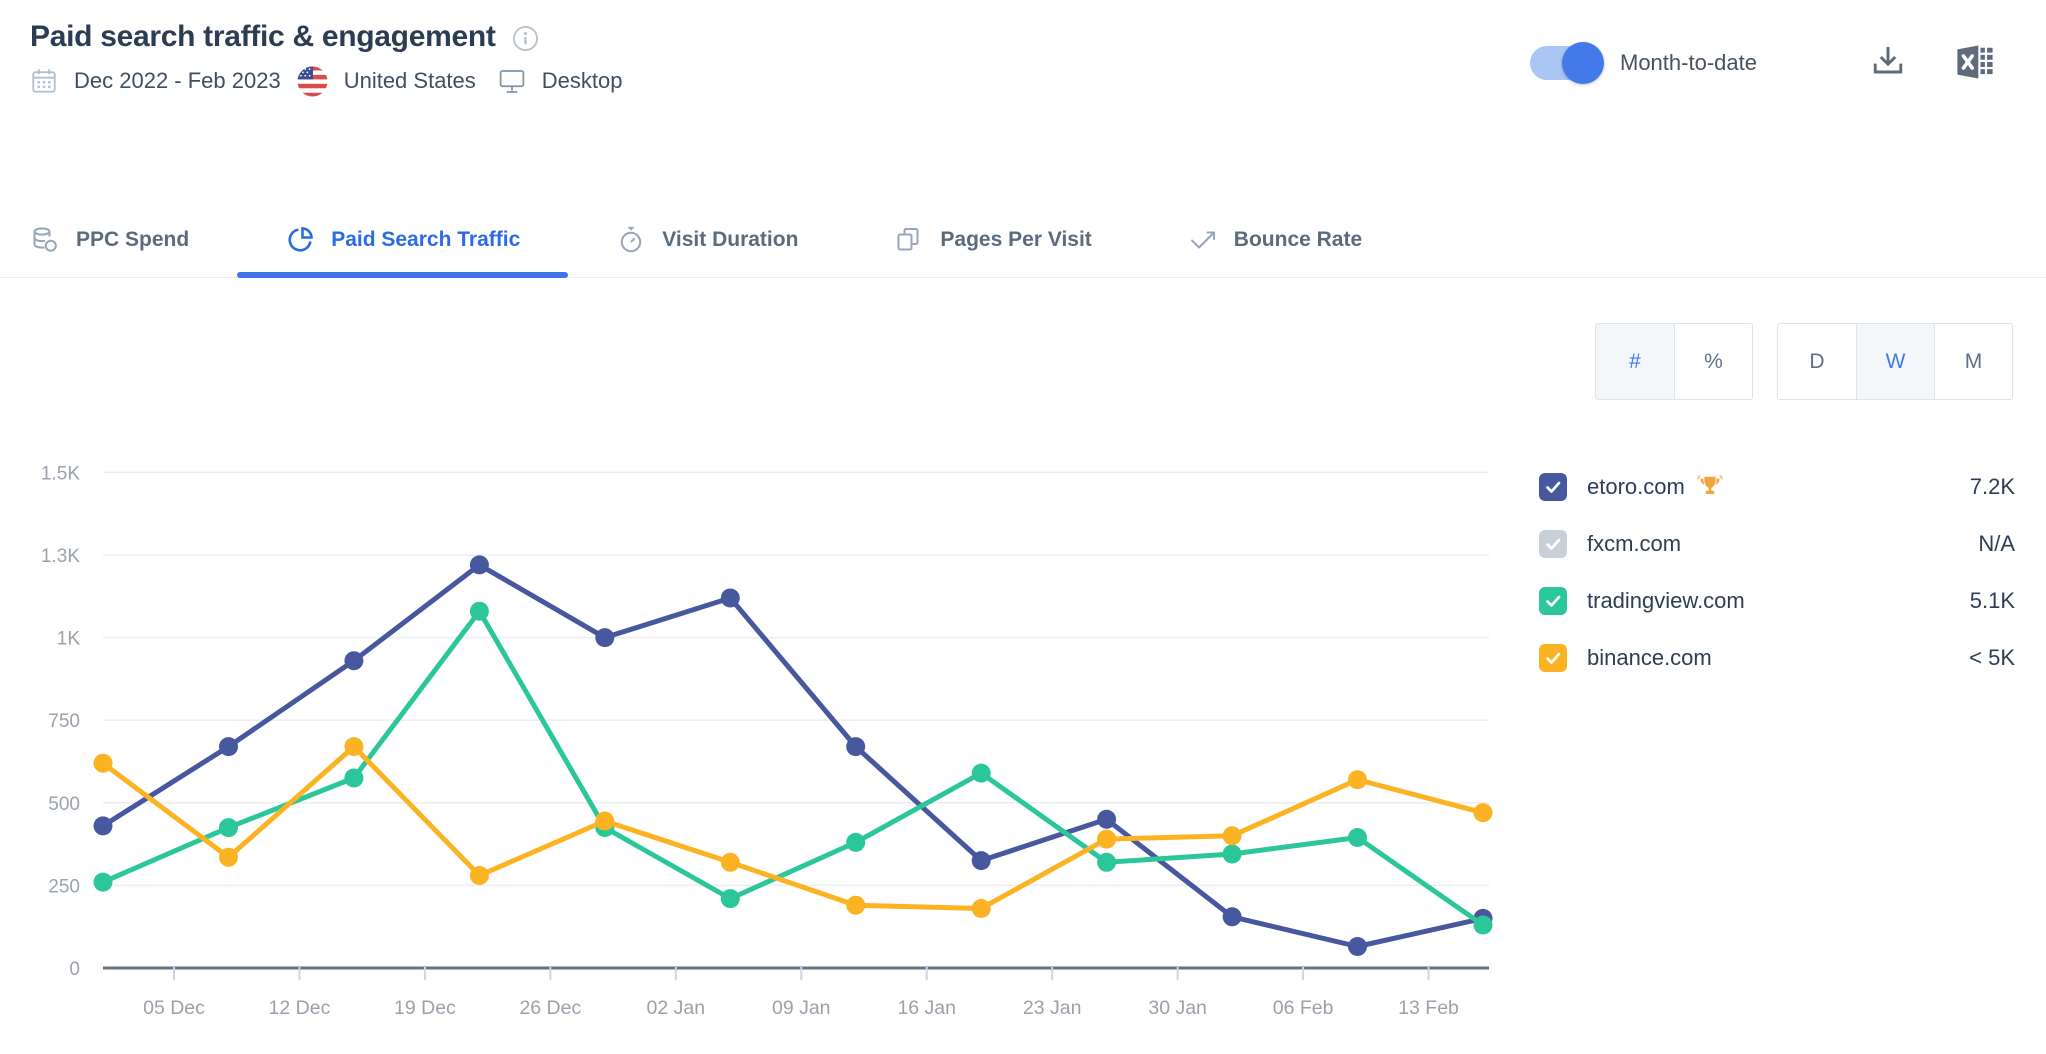 This screenshot has height=1054, width=2046. I want to click on tab-bounce-rate: Bounce Rate, so click(1275, 240).